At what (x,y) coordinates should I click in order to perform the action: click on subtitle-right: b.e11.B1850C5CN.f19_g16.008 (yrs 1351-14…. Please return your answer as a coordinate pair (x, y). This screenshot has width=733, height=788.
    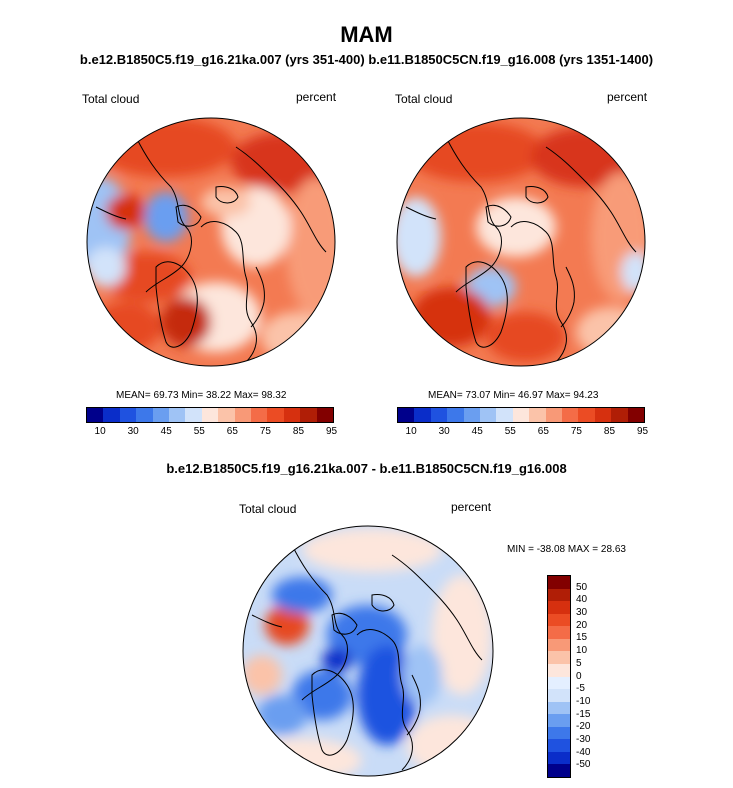
    Looking at the image, I should click on (511, 59).